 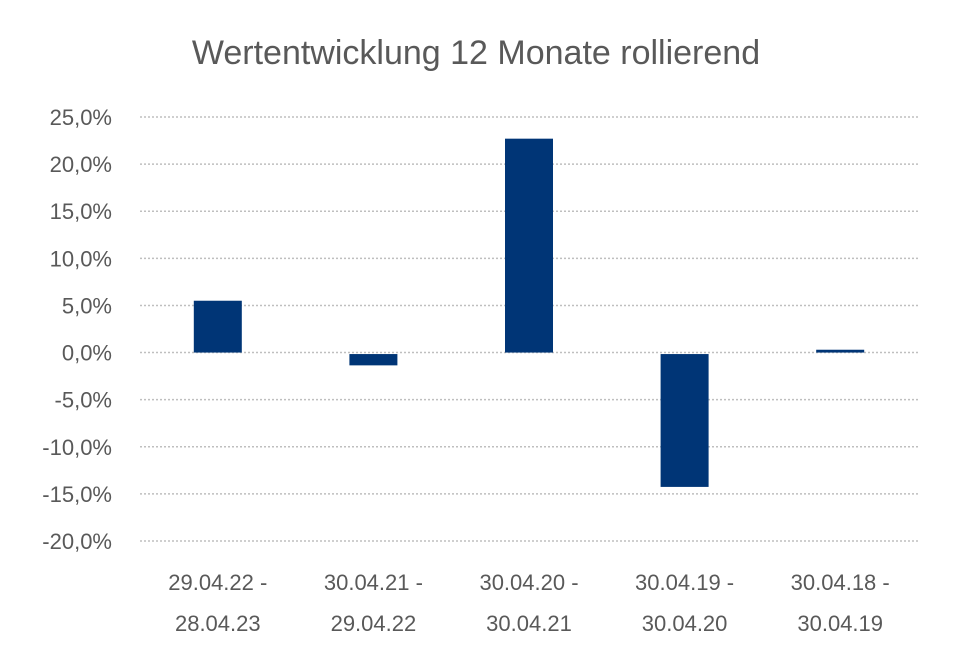 What do you see at coordinates (217, 603) in the screenshot?
I see `x-category-label: 29.04.22 -28.04.23` at bounding box center [217, 603].